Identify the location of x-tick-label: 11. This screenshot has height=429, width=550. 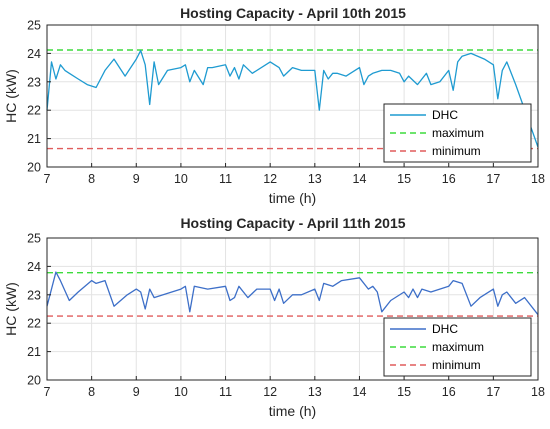
(225, 179).